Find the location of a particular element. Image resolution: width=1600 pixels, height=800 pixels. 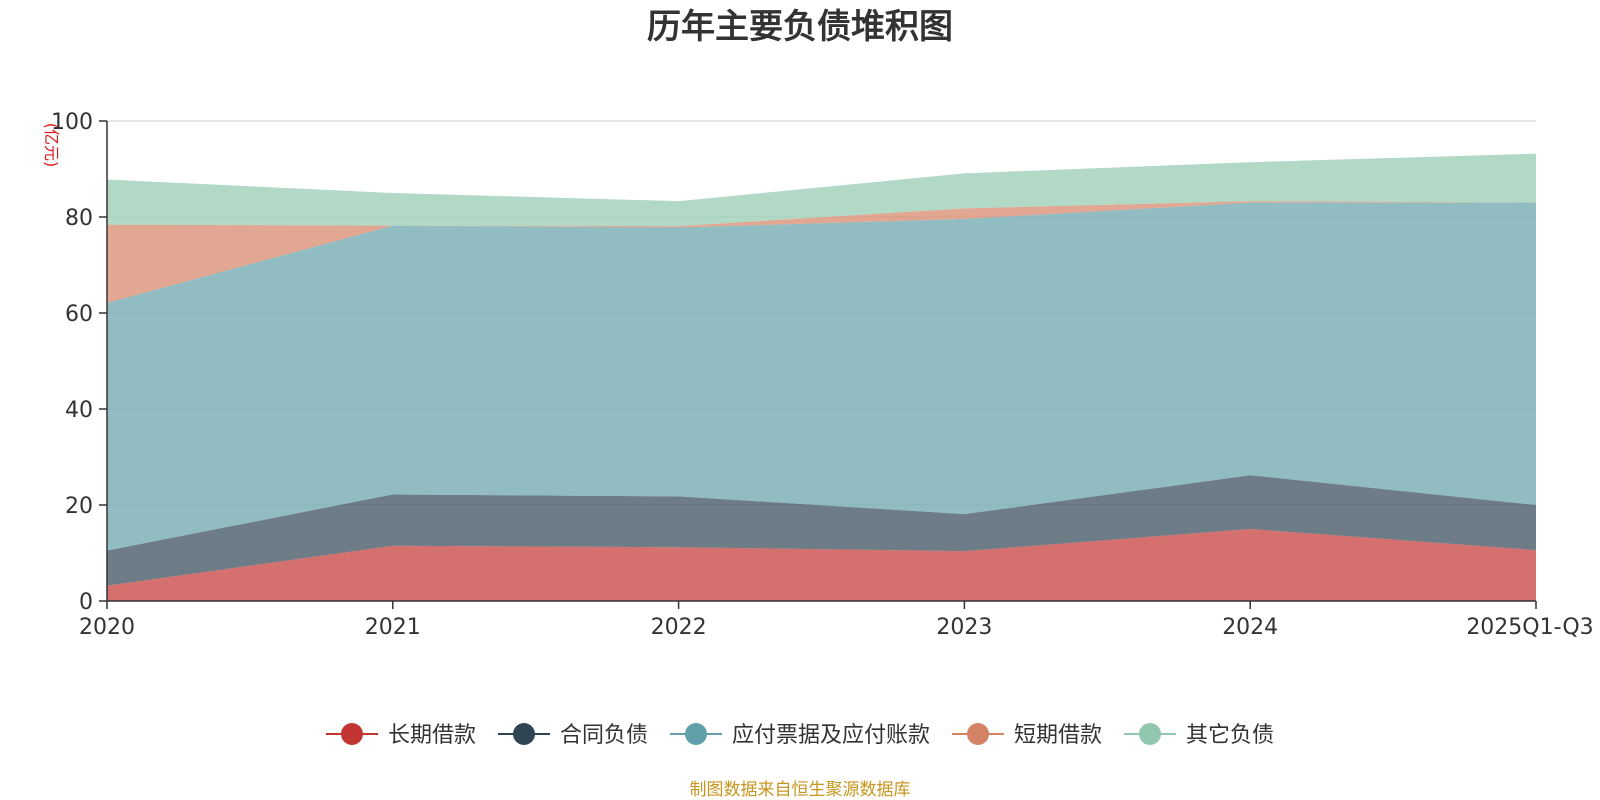

legend-label: 短期借款 is located at coordinates (1058, 735).